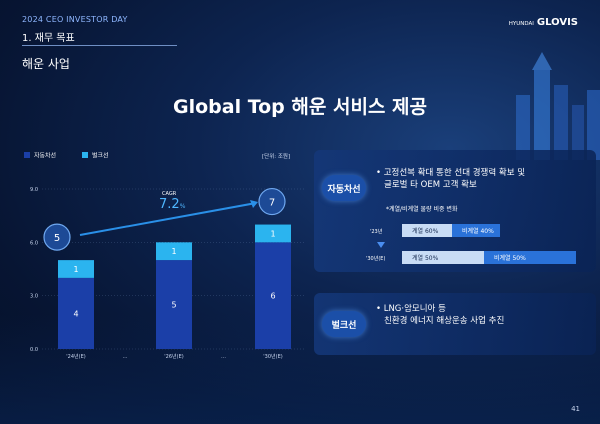 The width and height of the screenshot is (600, 424). Describe the element at coordinates (254, 204) in the screenshot. I see `cagr-arrow-head` at that location.